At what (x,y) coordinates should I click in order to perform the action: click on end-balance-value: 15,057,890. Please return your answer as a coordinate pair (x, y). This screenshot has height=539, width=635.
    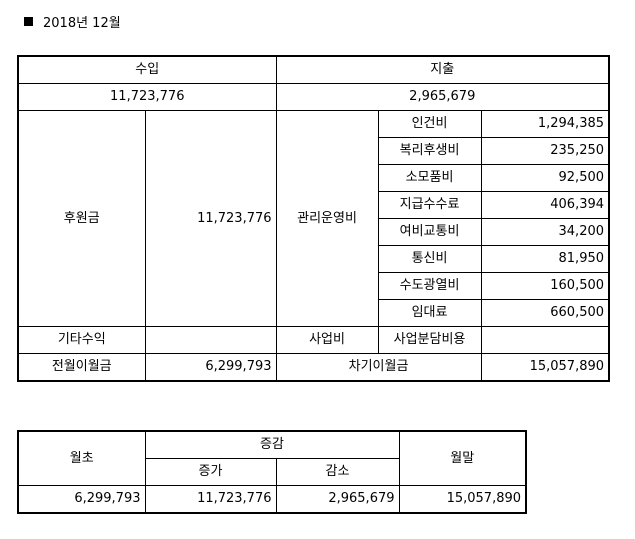
    Looking at the image, I should click on (462, 499).